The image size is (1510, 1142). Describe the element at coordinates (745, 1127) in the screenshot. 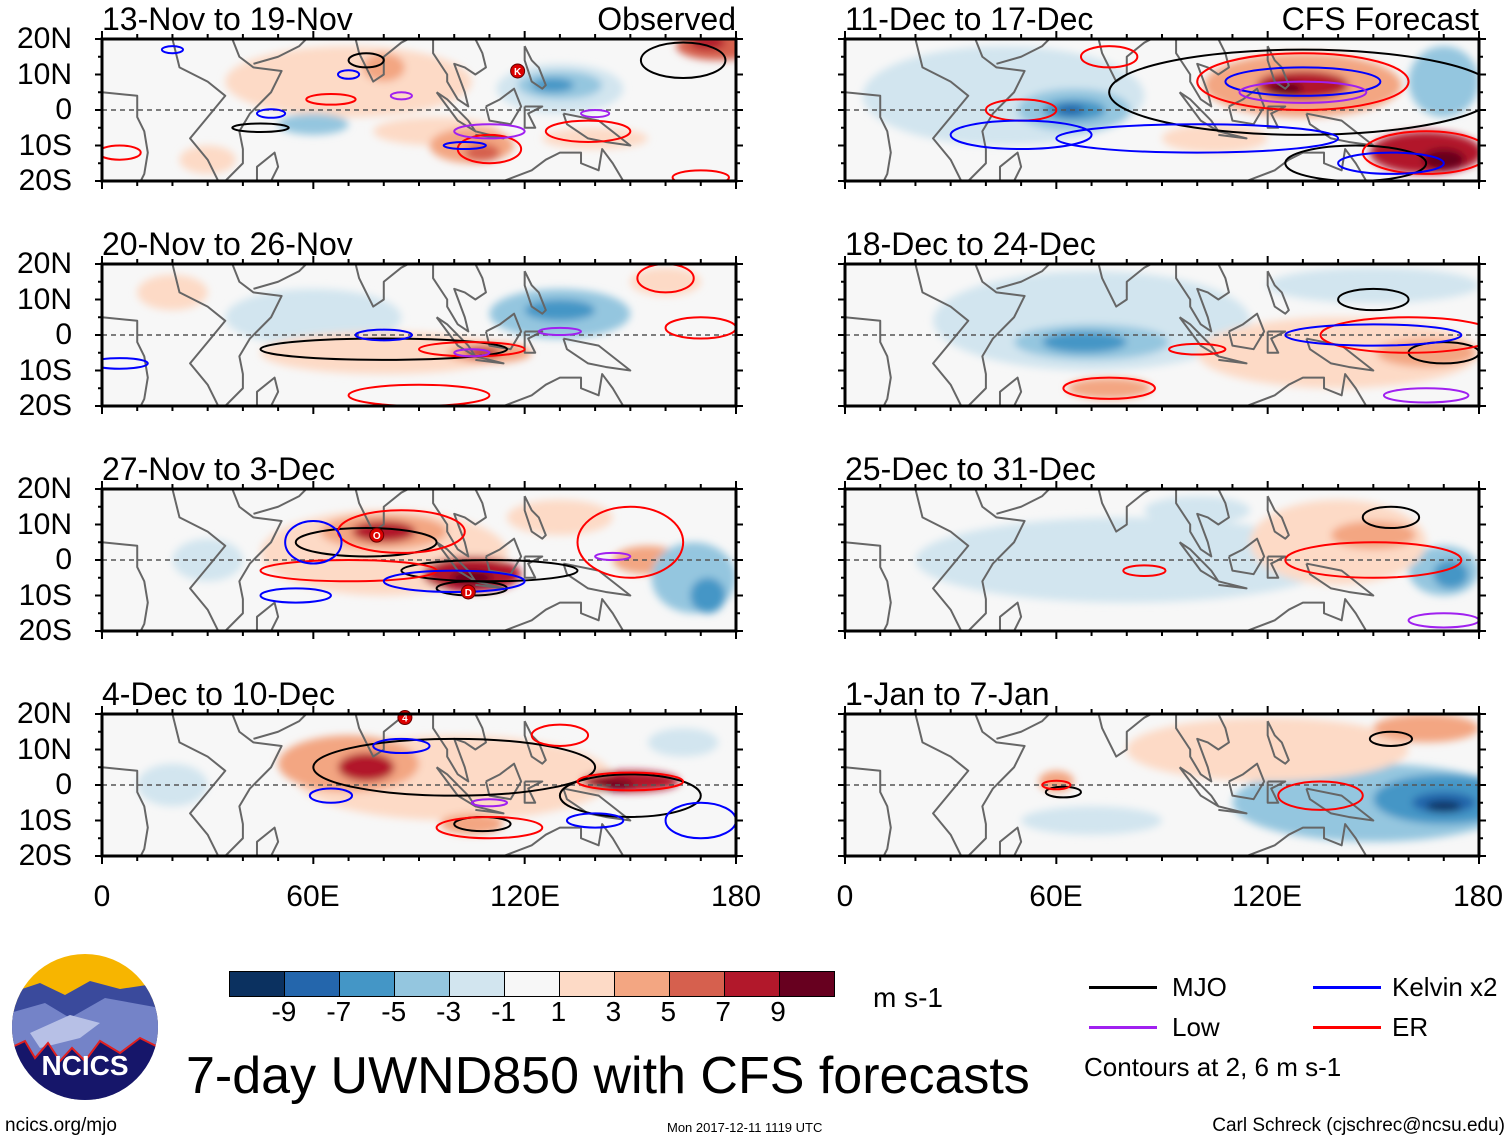

I see `footer-timestamp: Mon 2017-12-11 1119 UTC` at that location.